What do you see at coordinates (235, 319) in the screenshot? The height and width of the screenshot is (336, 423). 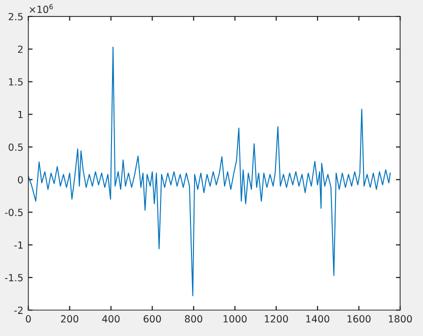 I see `x-tick-label: 1000` at bounding box center [235, 319].